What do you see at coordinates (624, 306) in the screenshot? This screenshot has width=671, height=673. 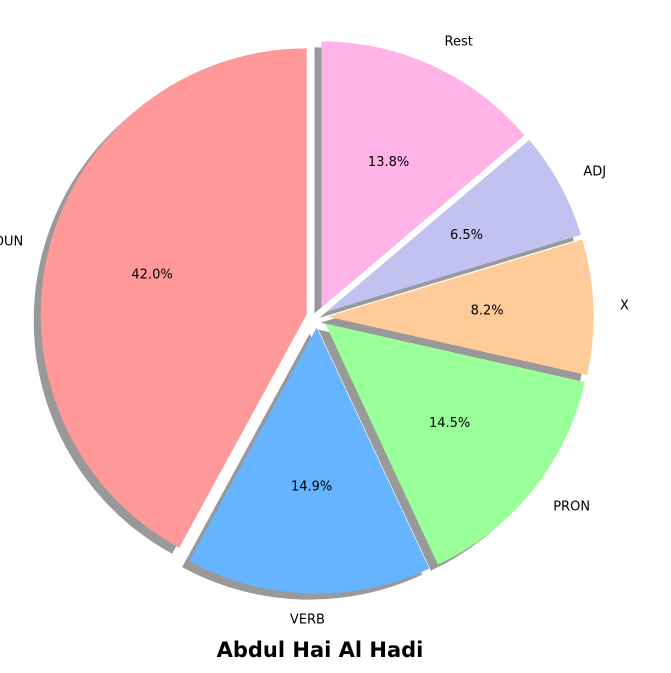 I see `slice-label-x: X` at bounding box center [624, 306].